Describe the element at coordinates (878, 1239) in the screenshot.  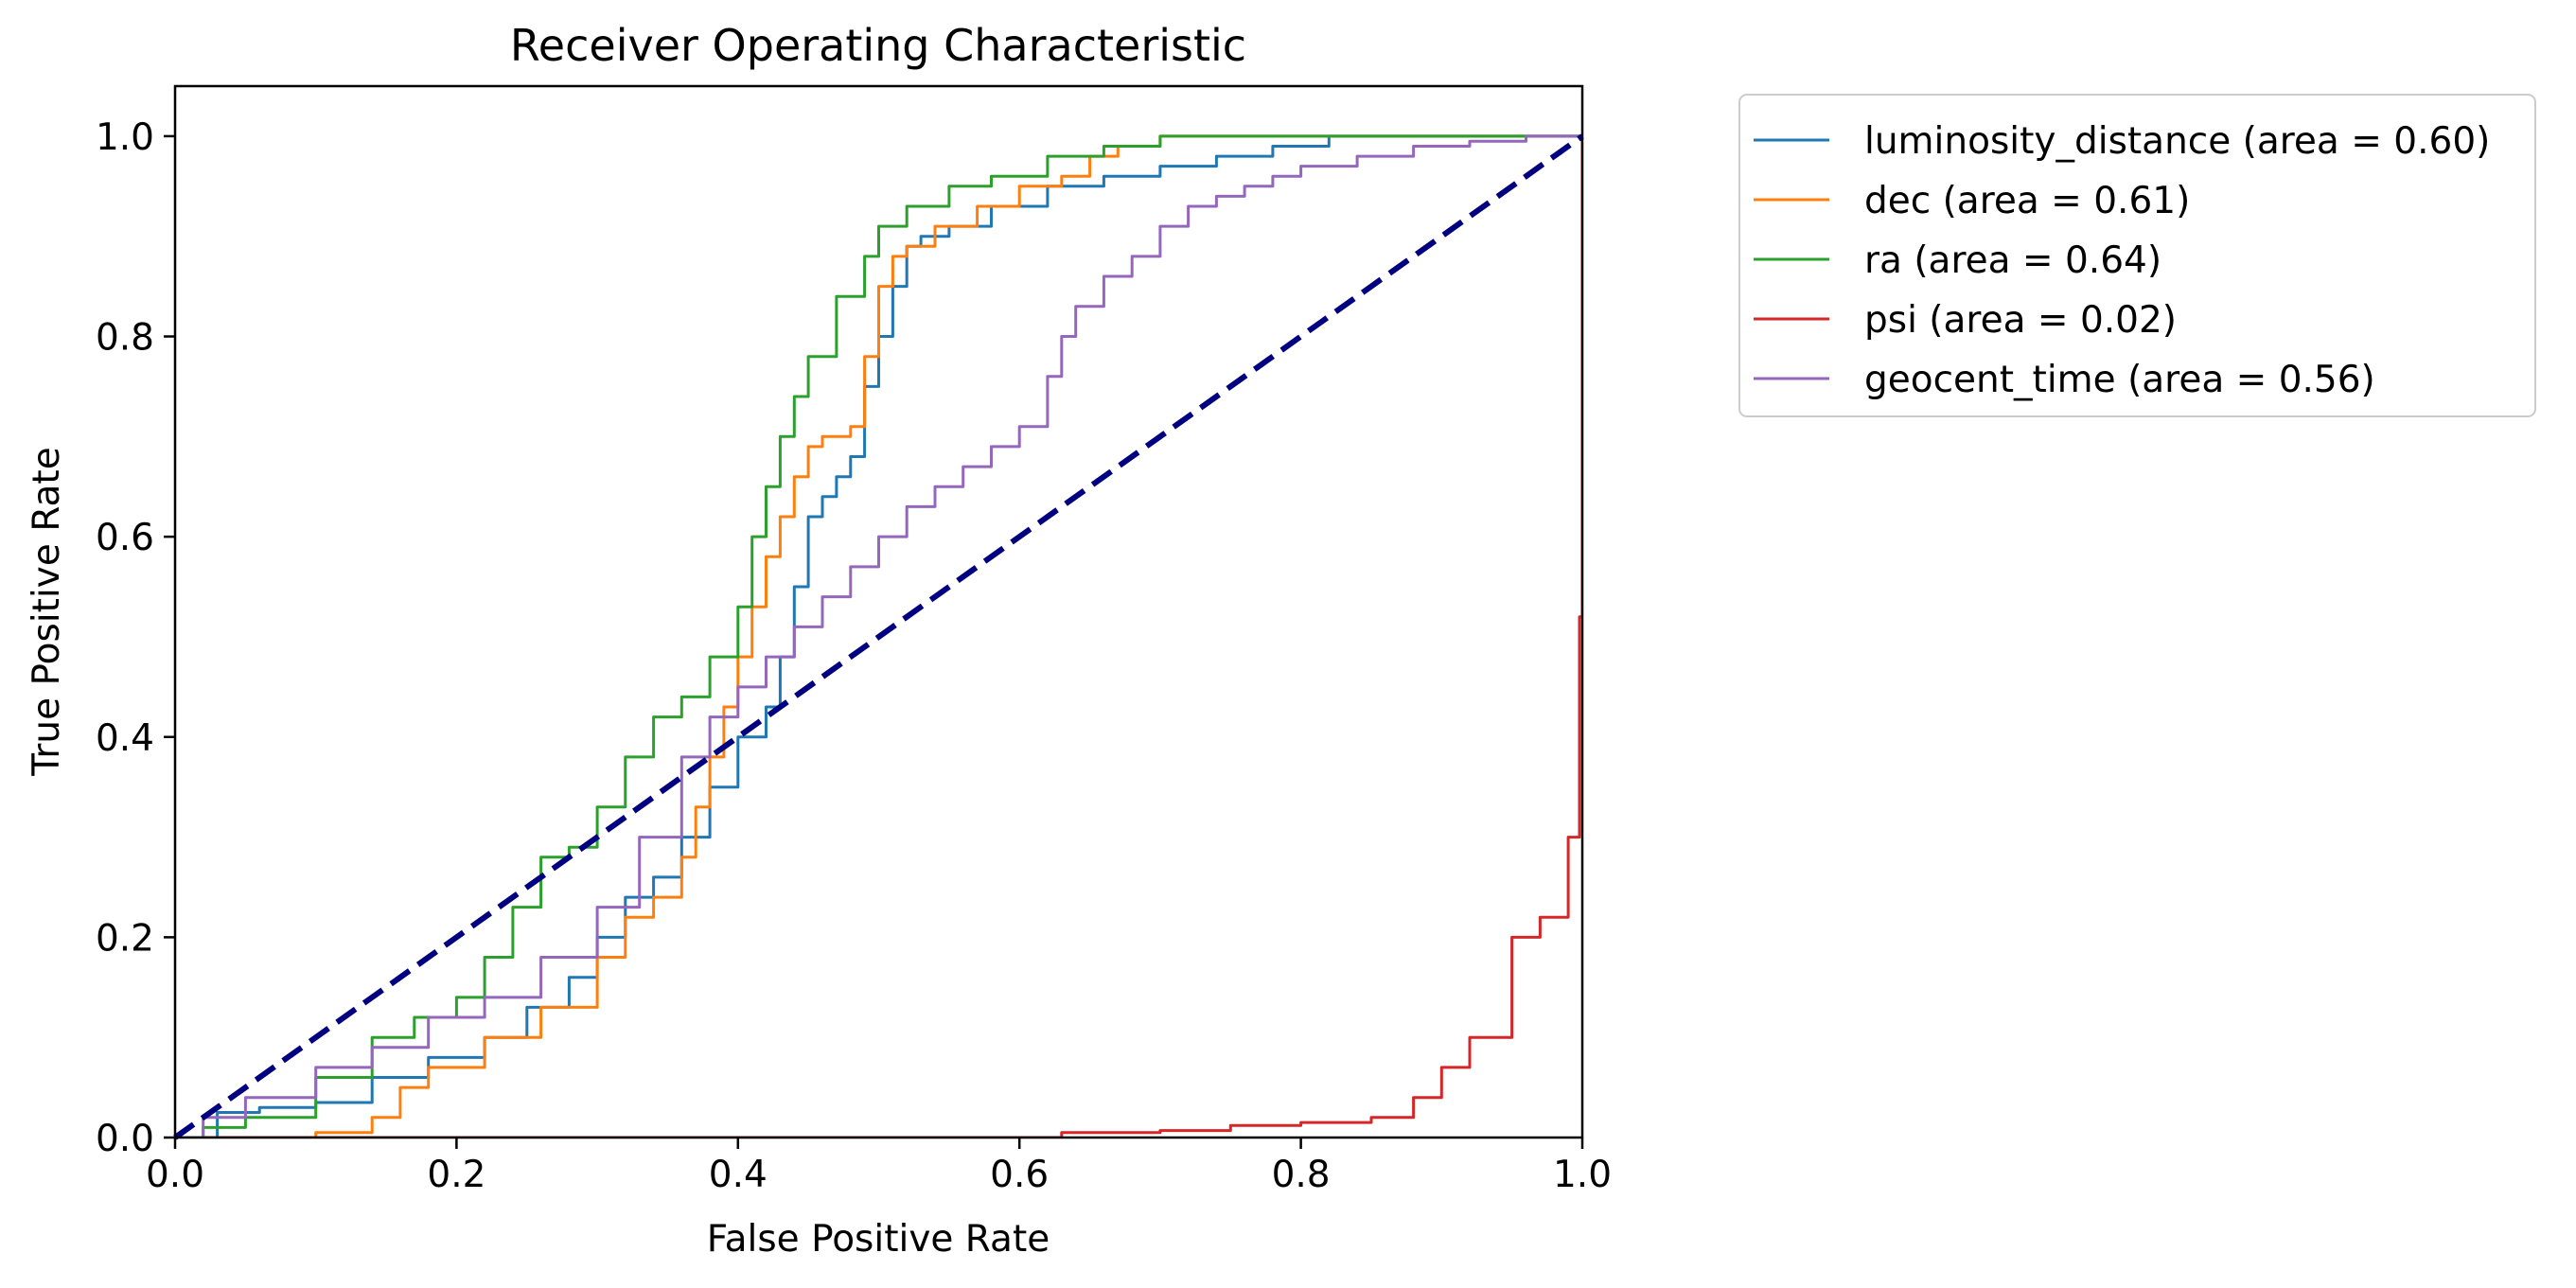
I see `x-axis-label: False Positive Rate` at that location.